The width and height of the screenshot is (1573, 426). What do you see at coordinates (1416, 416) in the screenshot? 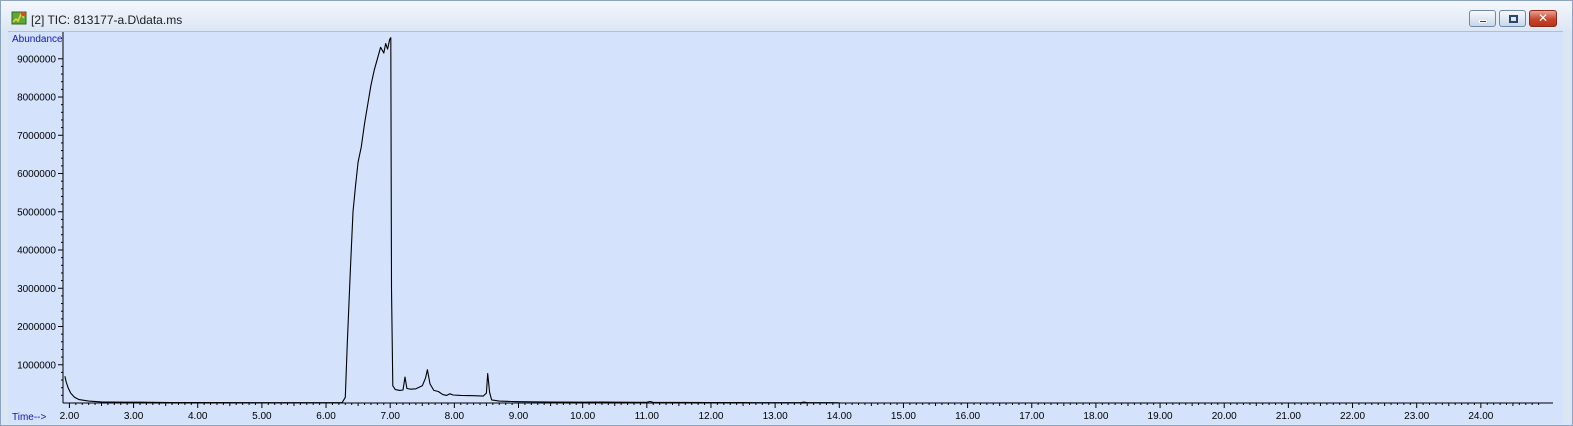
I see `x-tick-label: 23.00` at bounding box center [1416, 416].